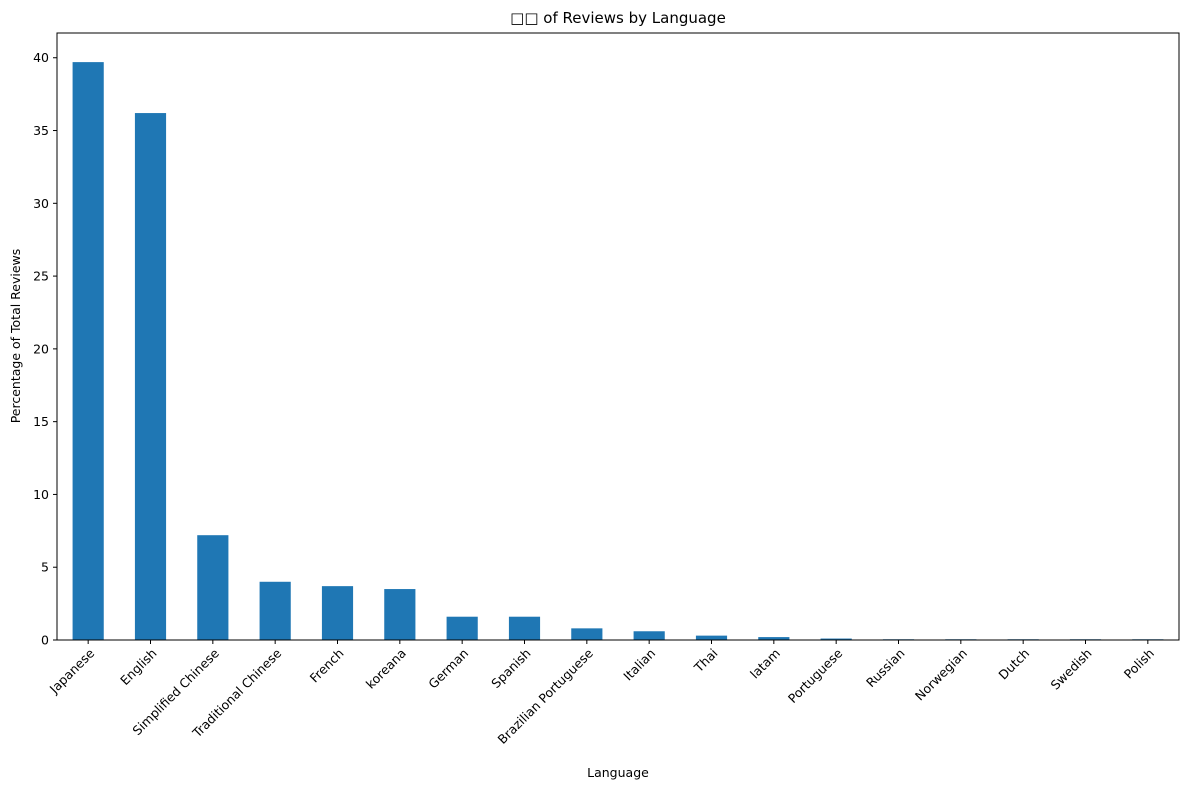  What do you see at coordinates (337, 613) in the screenshot?
I see `bar-french` at bounding box center [337, 613].